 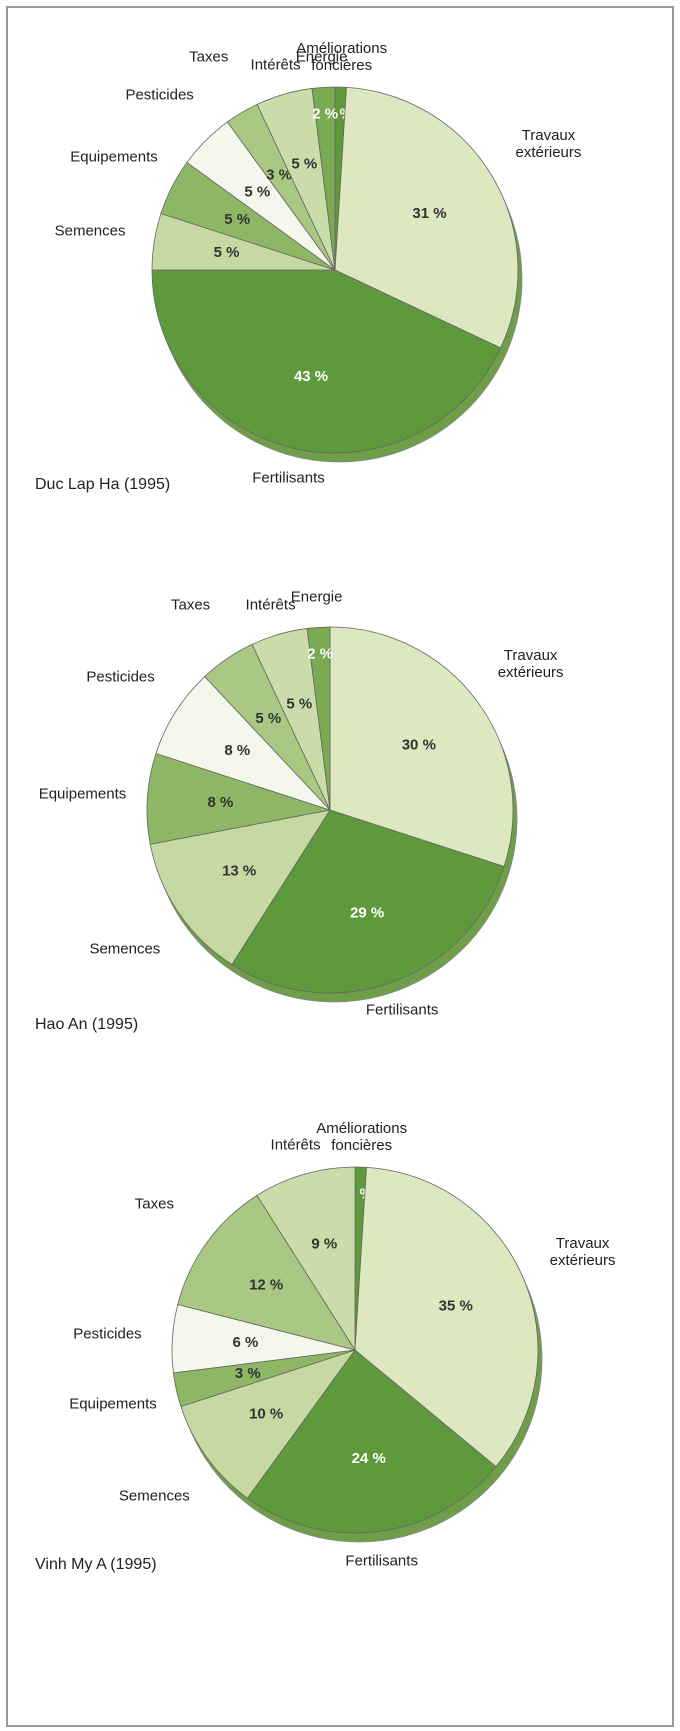 What do you see at coordinates (311, 376) in the screenshot?
I see `value-label: 43 %` at bounding box center [311, 376].